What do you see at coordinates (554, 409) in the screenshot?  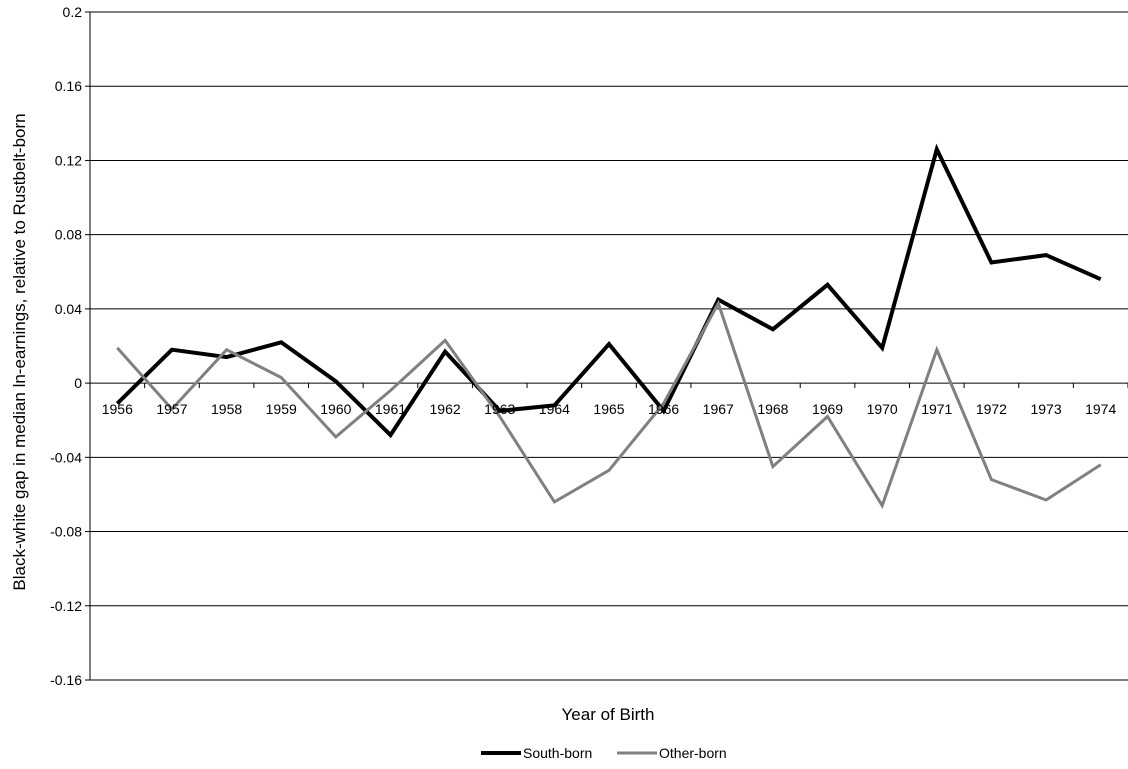 I see `x-tick-label: 1964` at bounding box center [554, 409].